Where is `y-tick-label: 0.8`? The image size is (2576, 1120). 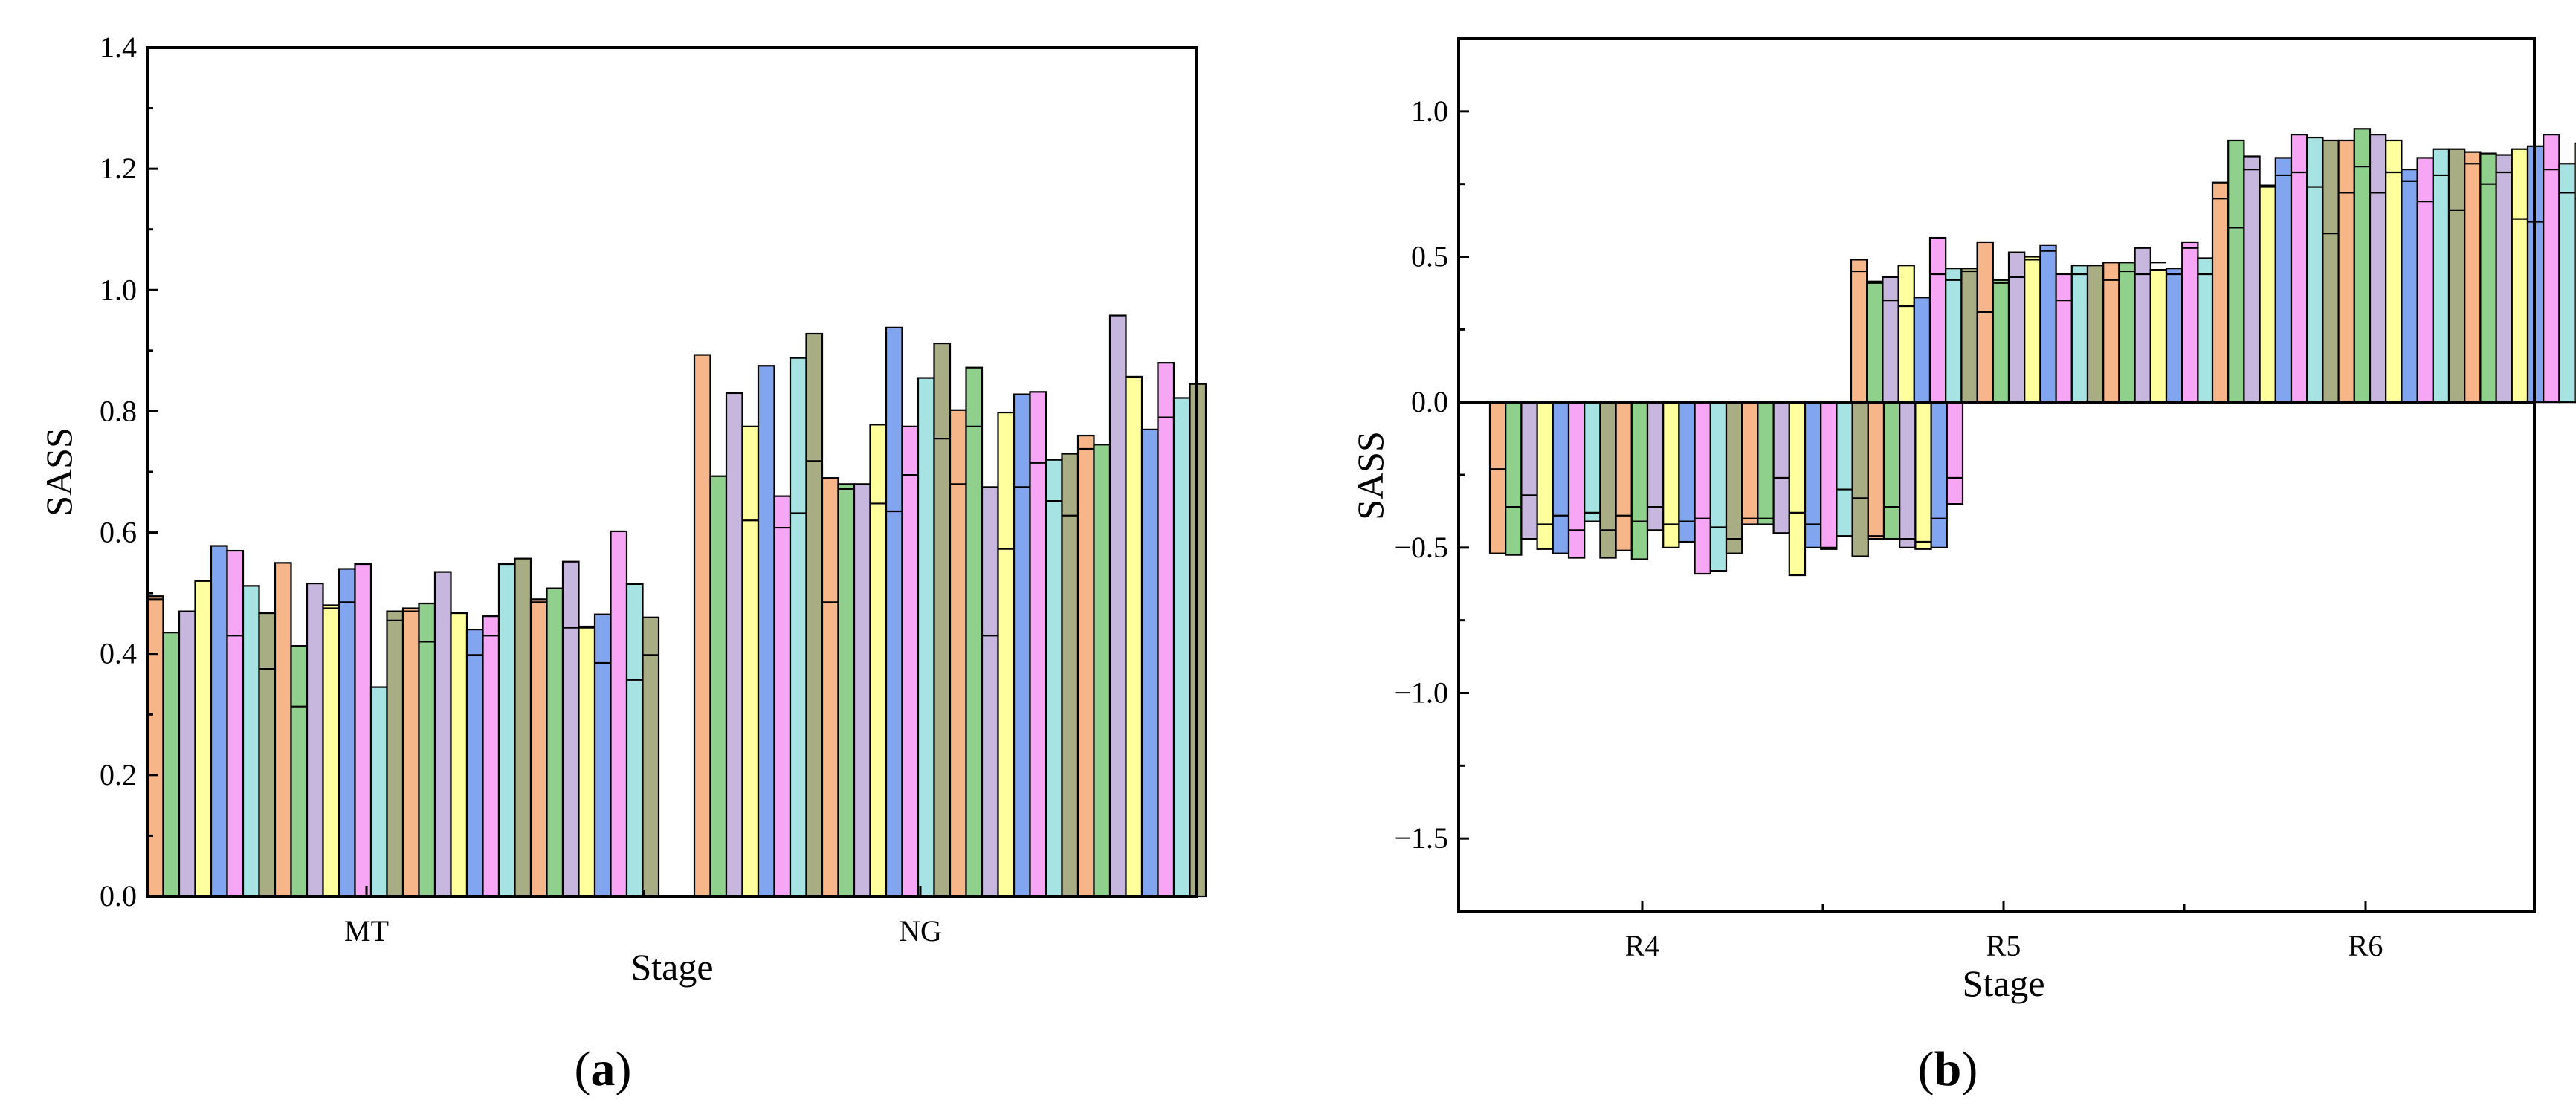 y-tick-label: 0.8 is located at coordinates (118, 410).